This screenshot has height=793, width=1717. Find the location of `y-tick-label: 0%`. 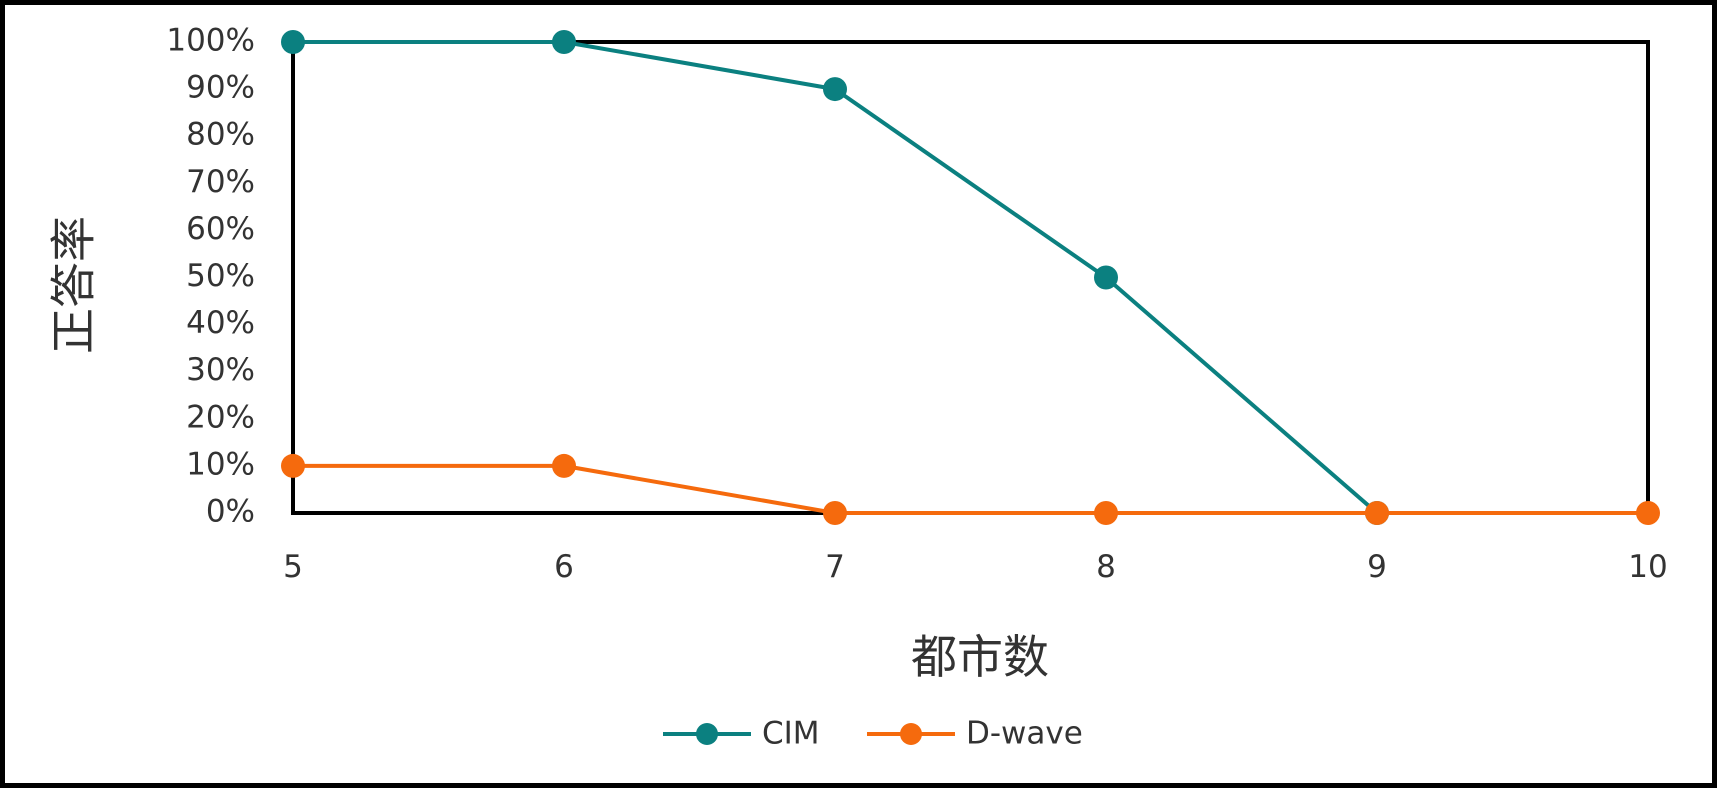

y-tick-label: 0% is located at coordinates (230, 512).